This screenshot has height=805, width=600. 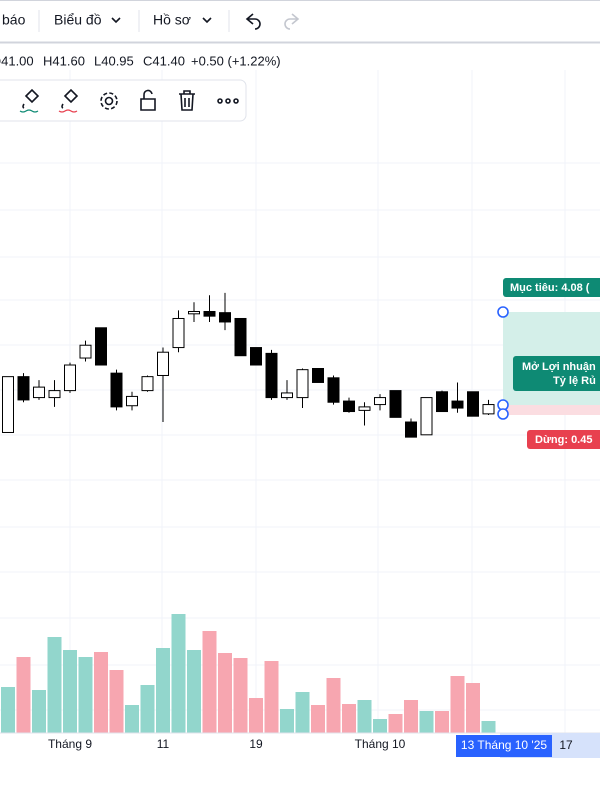 I want to click on legend-change: +0.50 (+1.22%), so click(x=236, y=60).